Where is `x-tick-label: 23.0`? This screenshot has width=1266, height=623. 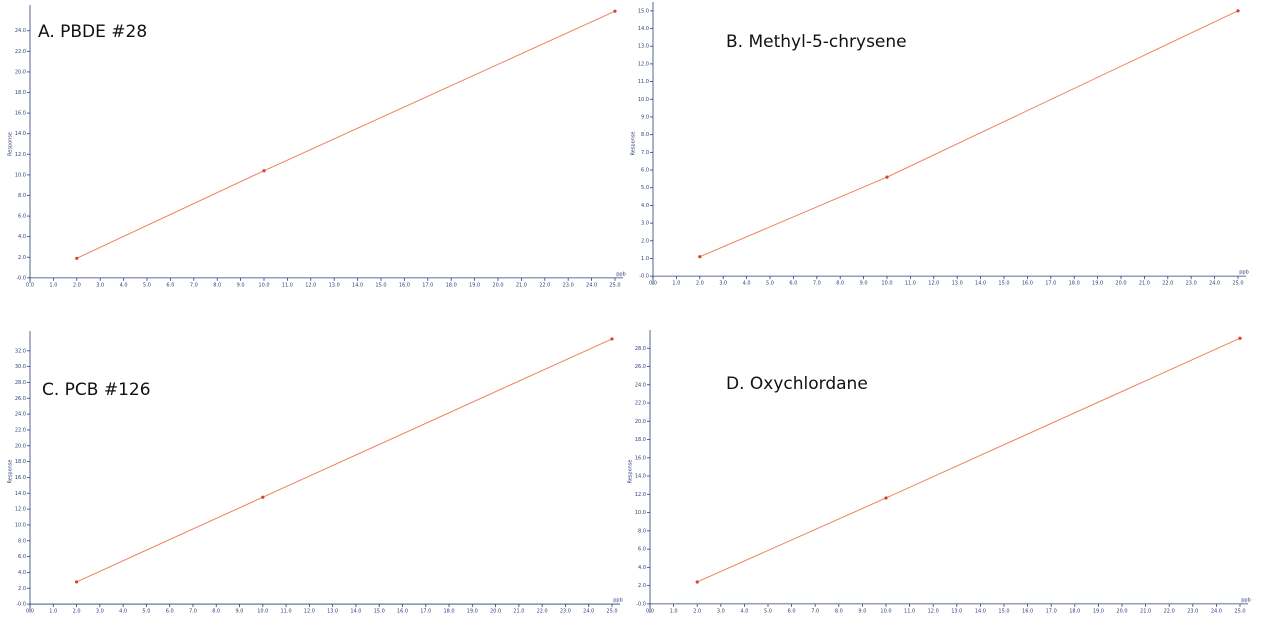
x-tick-label: 23.0 is located at coordinates (1192, 611).